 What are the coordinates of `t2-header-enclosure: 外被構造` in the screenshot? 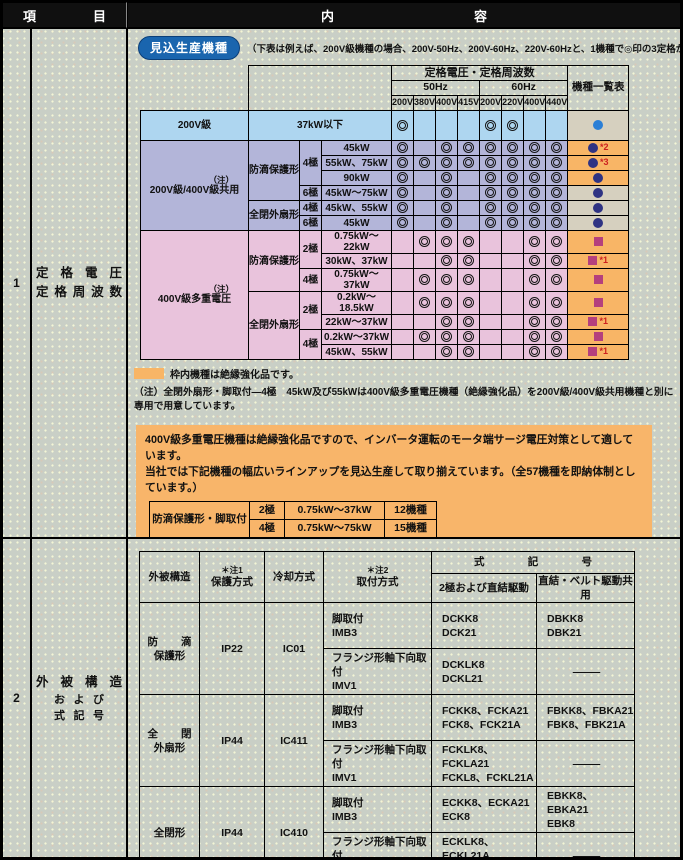 It's located at (169, 577).